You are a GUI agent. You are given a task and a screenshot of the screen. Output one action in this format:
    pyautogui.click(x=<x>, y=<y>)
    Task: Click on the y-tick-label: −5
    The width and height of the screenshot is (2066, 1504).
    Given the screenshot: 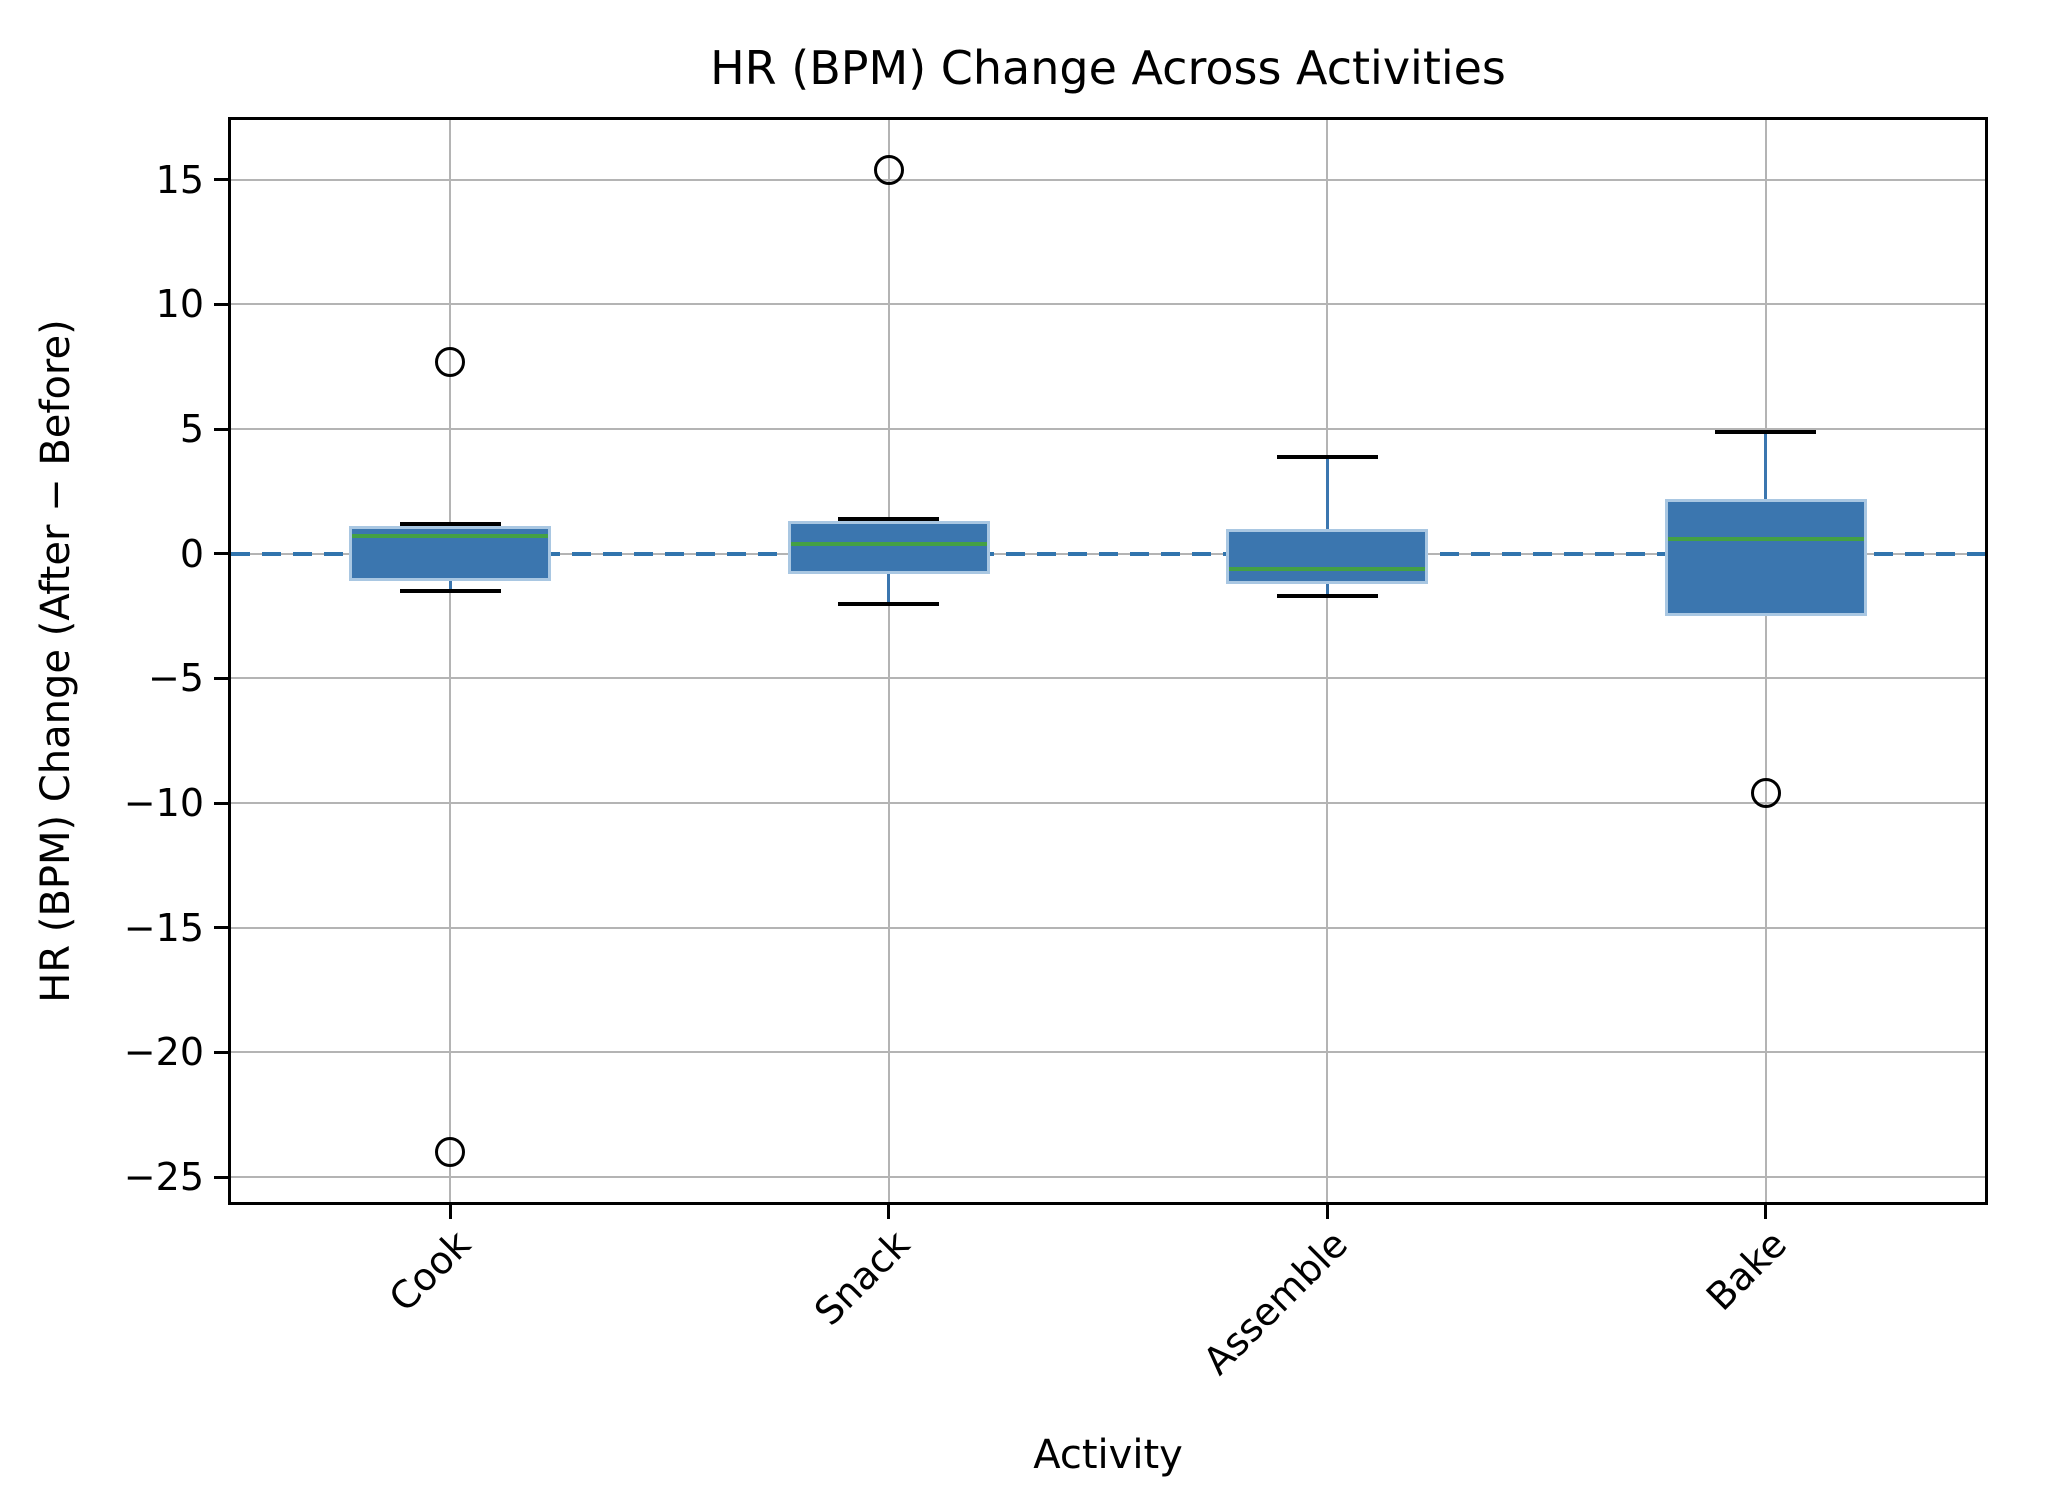 What is the action you would take?
    pyautogui.click(x=175, y=678)
    